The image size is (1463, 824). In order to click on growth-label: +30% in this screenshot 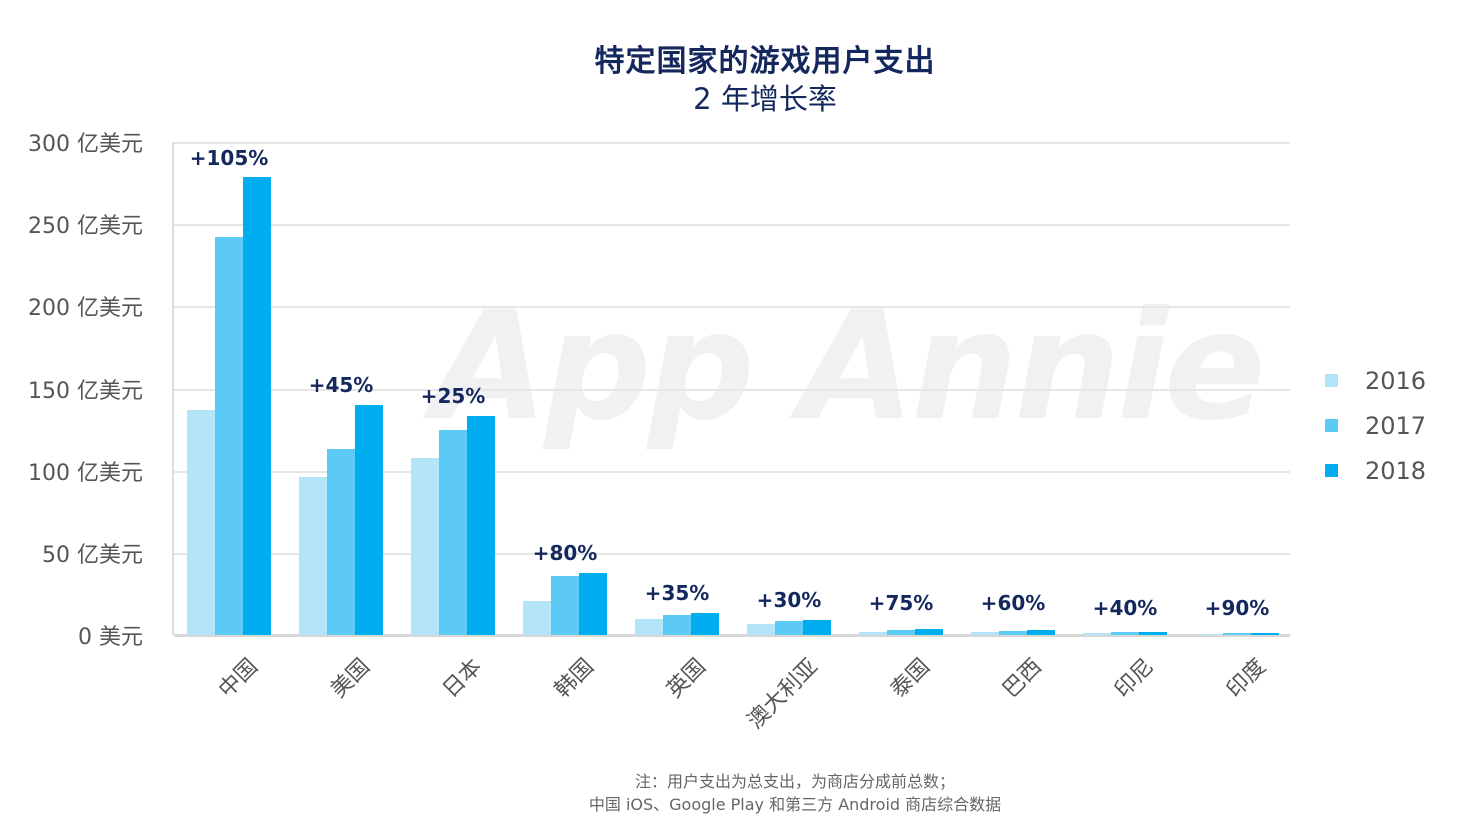, I will do `click(789, 600)`.